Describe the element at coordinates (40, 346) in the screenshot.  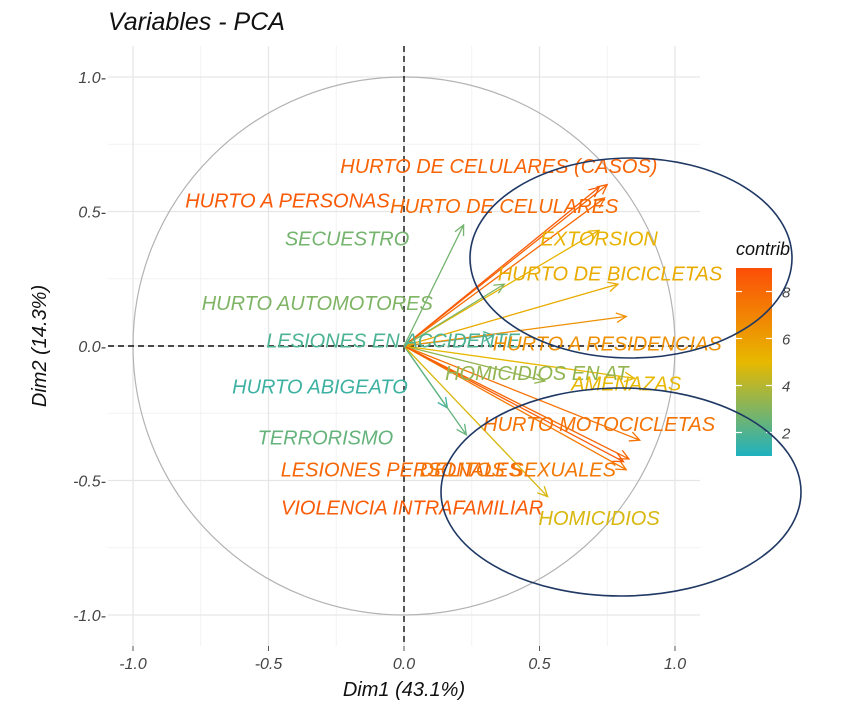
I see `y-axis-title: Dim2 (14.3%)` at that location.